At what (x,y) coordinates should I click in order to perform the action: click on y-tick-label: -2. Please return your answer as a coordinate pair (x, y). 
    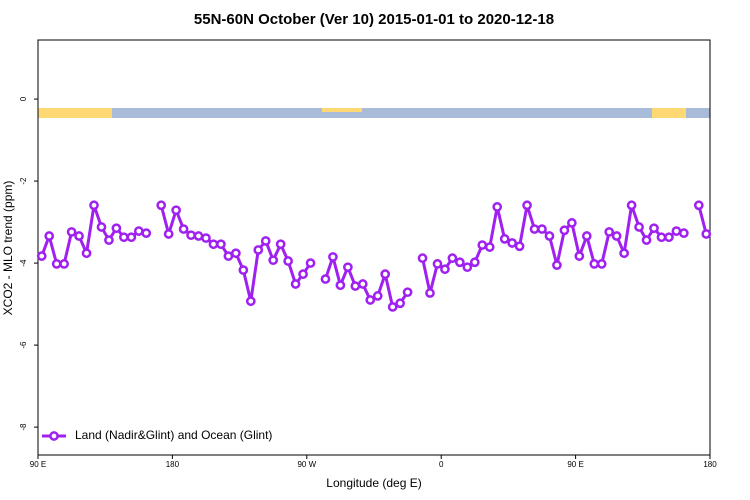
    Looking at the image, I should click on (23, 181).